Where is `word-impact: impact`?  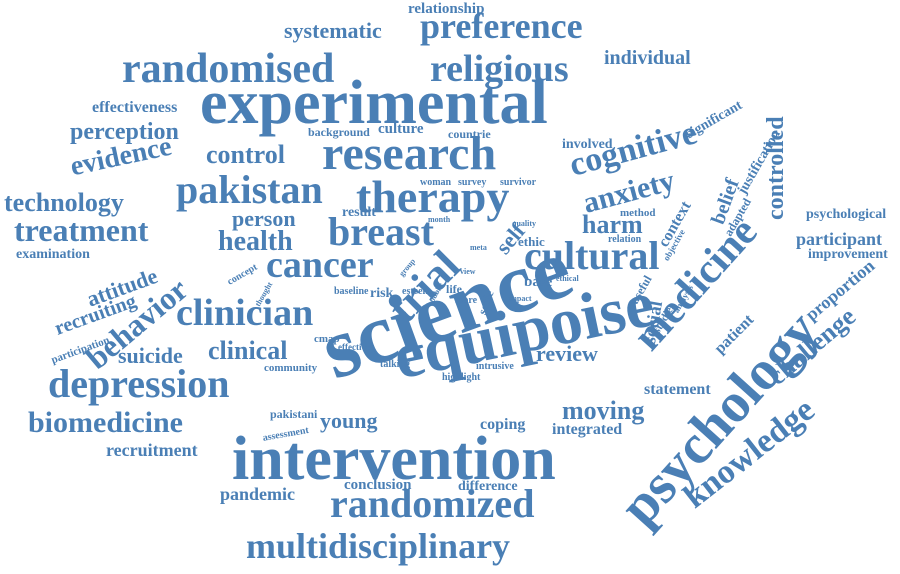
word-impact: impact is located at coordinates (520, 298).